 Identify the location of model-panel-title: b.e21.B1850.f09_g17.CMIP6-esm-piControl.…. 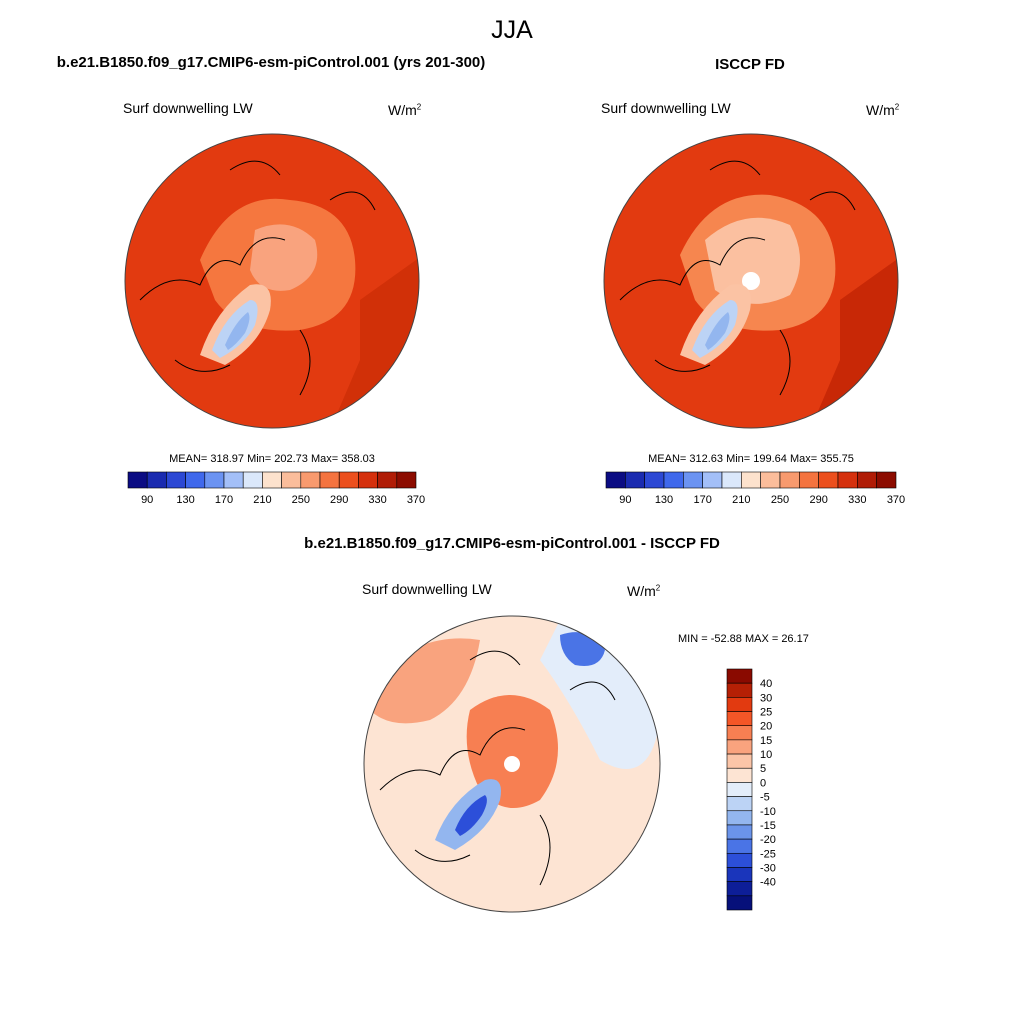
(271, 62).